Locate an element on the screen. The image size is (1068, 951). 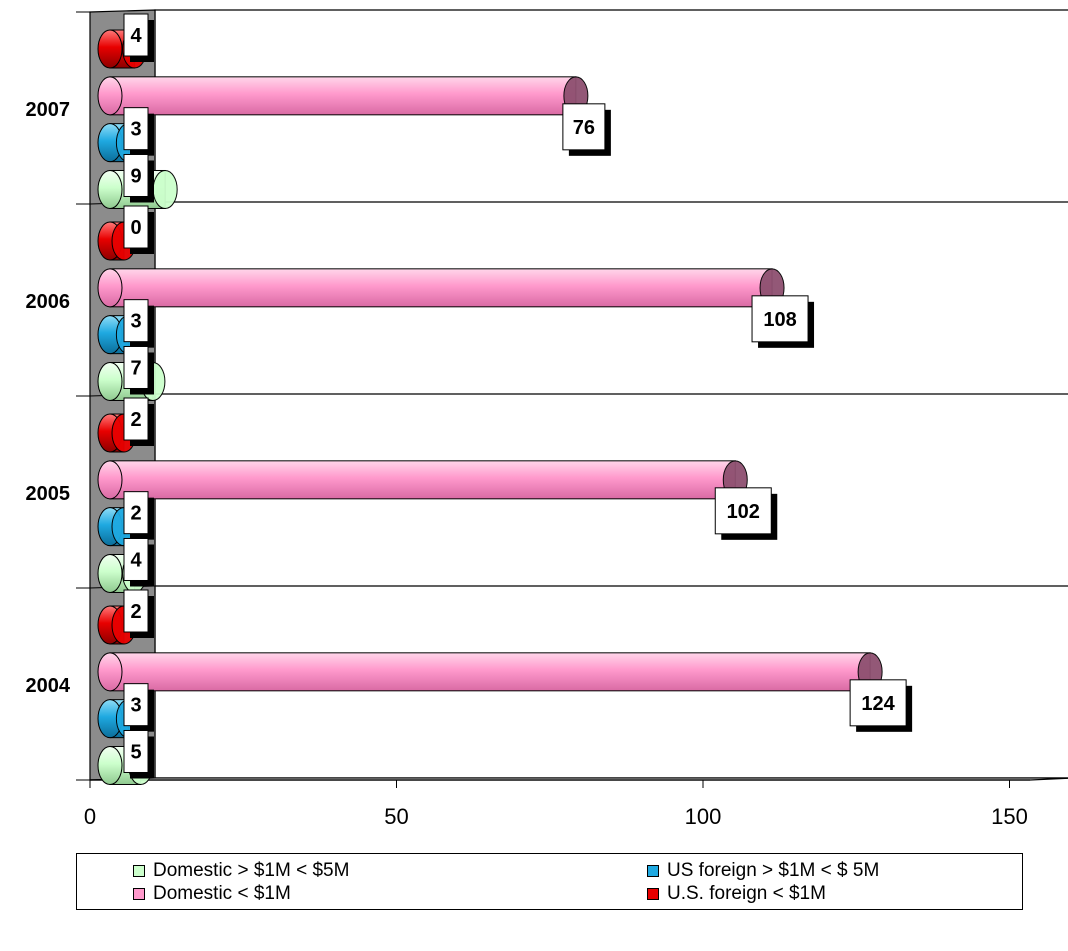
data-label: 108 is located at coordinates (779, 320).